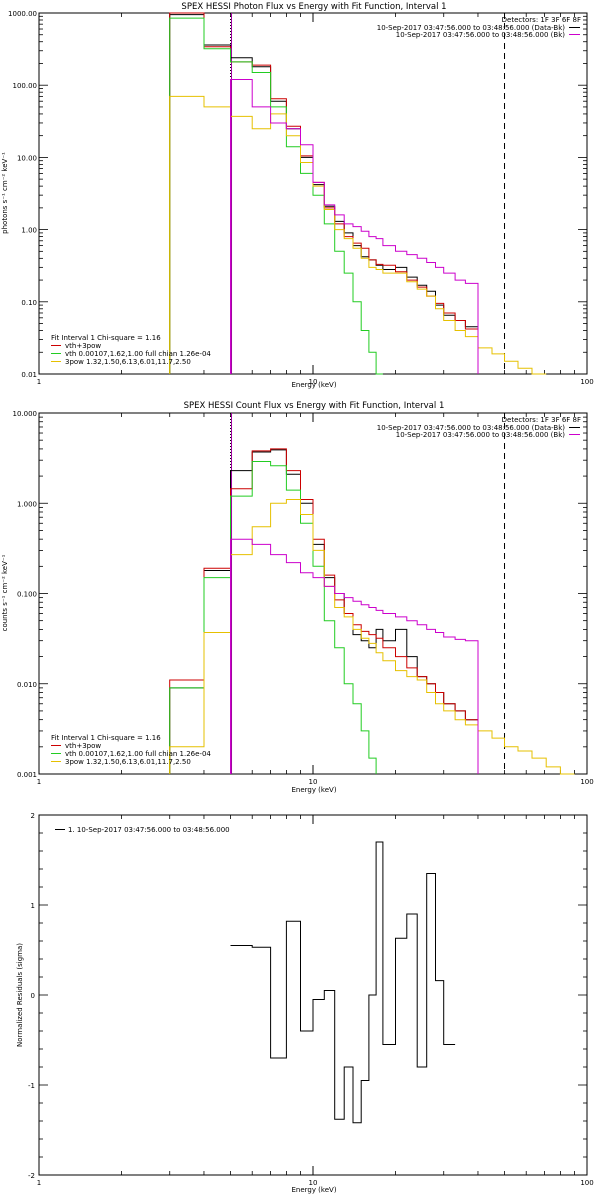 Image resolution: width=600 pixels, height=1200 pixels. I want to click on y-tick-label: 0.001, so click(27, 775).